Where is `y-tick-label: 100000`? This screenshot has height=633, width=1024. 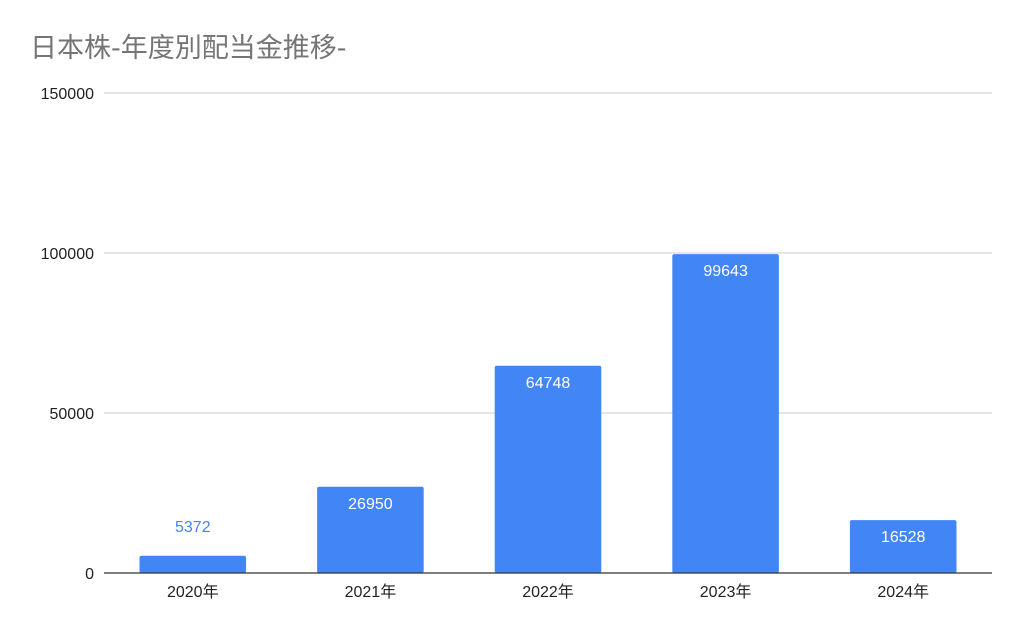
y-tick-label: 100000 is located at coordinates (67, 254).